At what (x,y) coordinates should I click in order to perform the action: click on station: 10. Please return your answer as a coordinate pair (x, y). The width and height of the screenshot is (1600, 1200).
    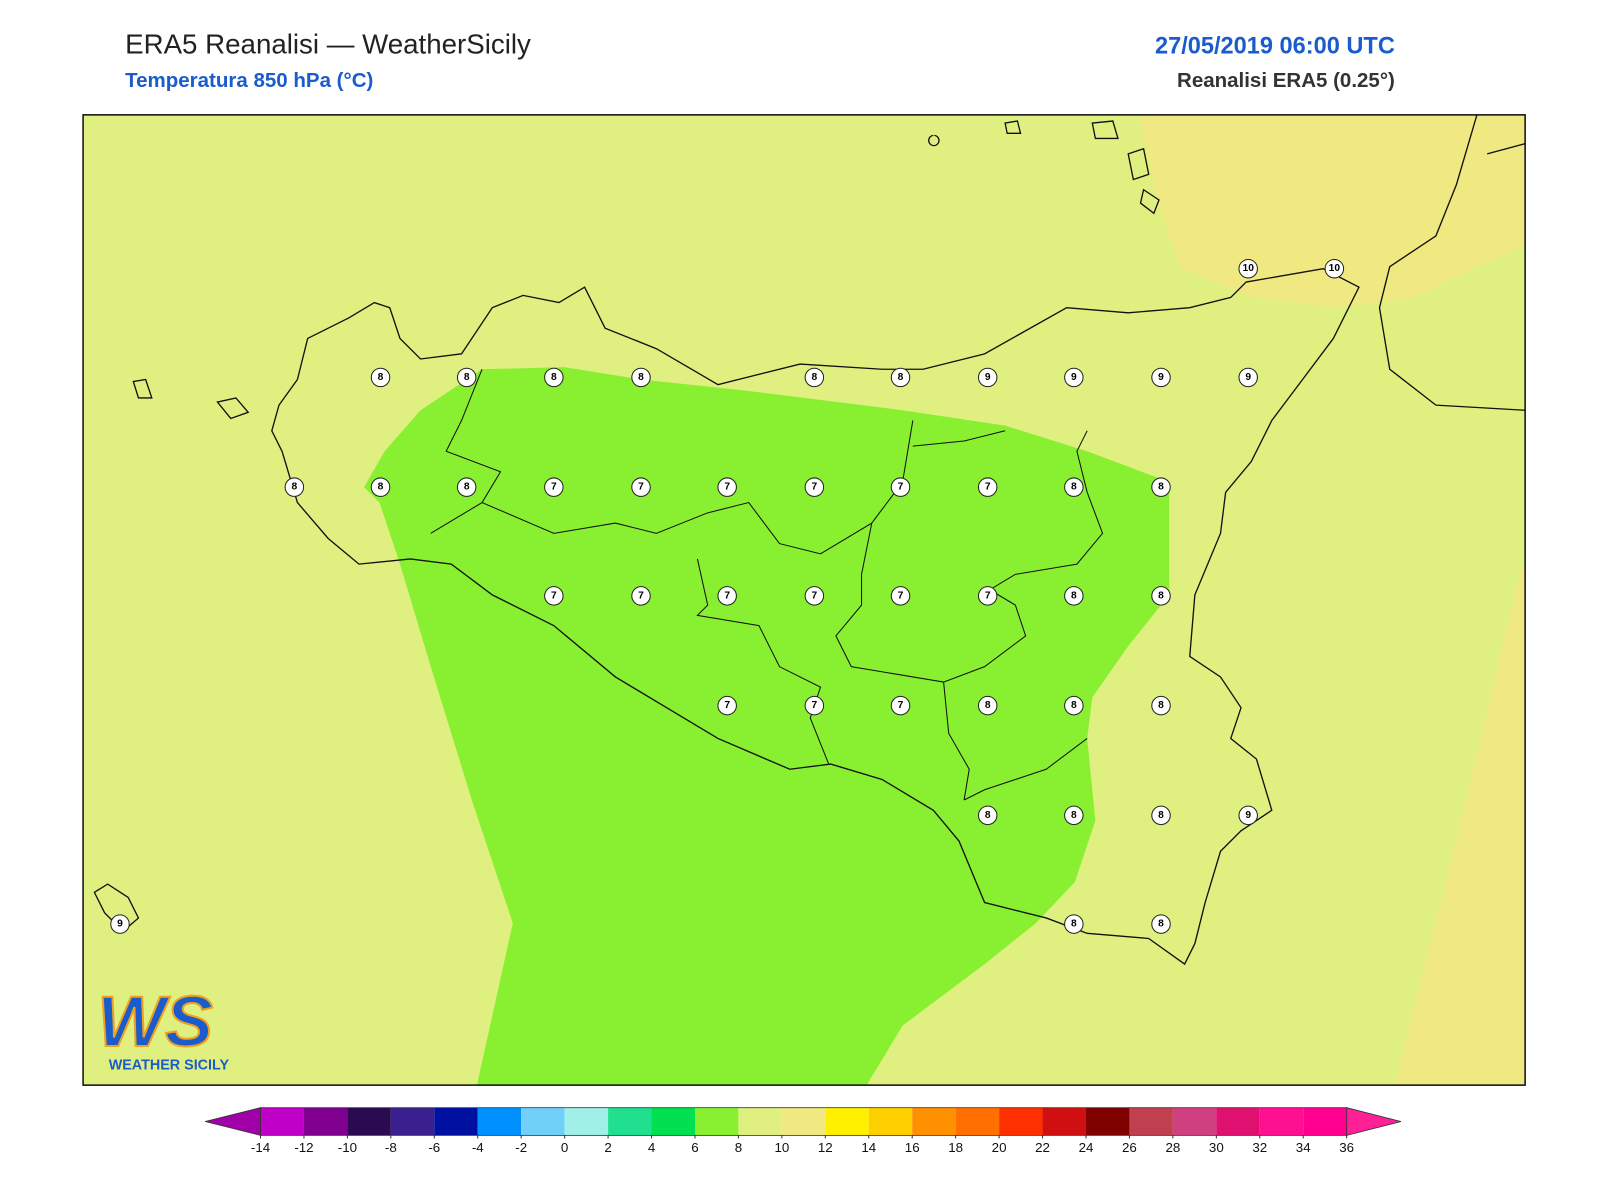
    Looking at the image, I should click on (1334, 268).